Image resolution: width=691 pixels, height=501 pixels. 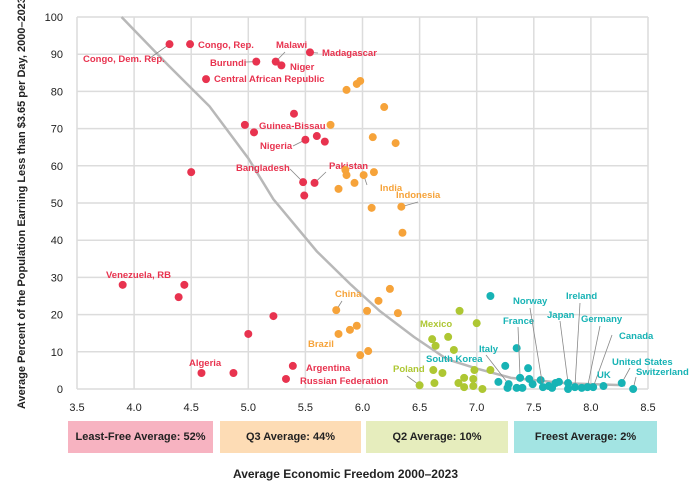 What do you see at coordinates (602, 319) in the screenshot?
I see `country-label: Germany` at bounding box center [602, 319].